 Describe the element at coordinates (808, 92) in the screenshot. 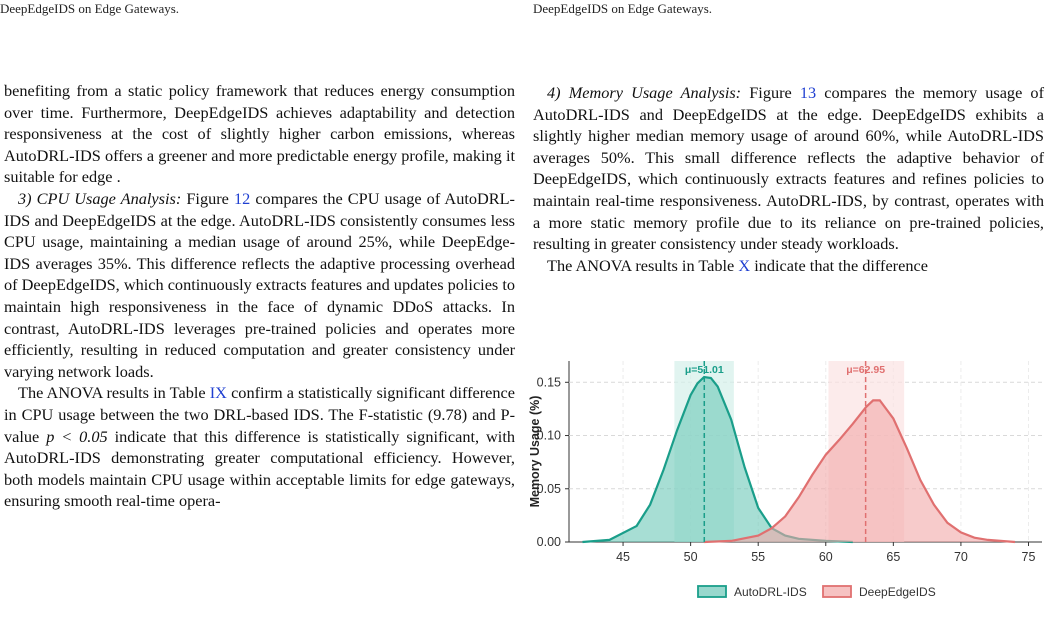

I see `figure-13-link: 13` at that location.